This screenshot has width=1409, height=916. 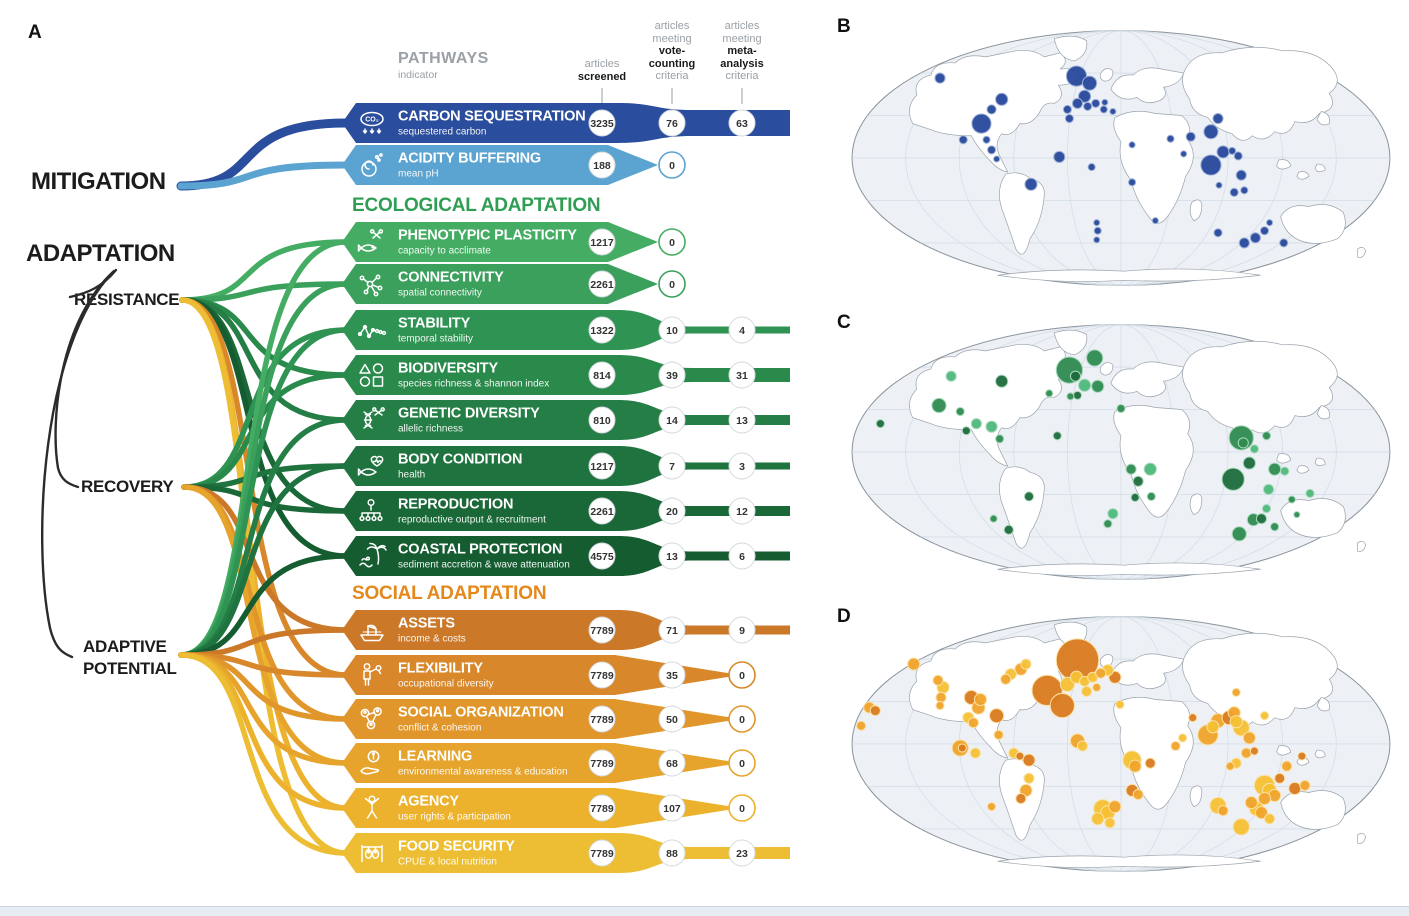 I want to click on flow-mitigation-to-carbon_sequestration, so click(x=263, y=154).